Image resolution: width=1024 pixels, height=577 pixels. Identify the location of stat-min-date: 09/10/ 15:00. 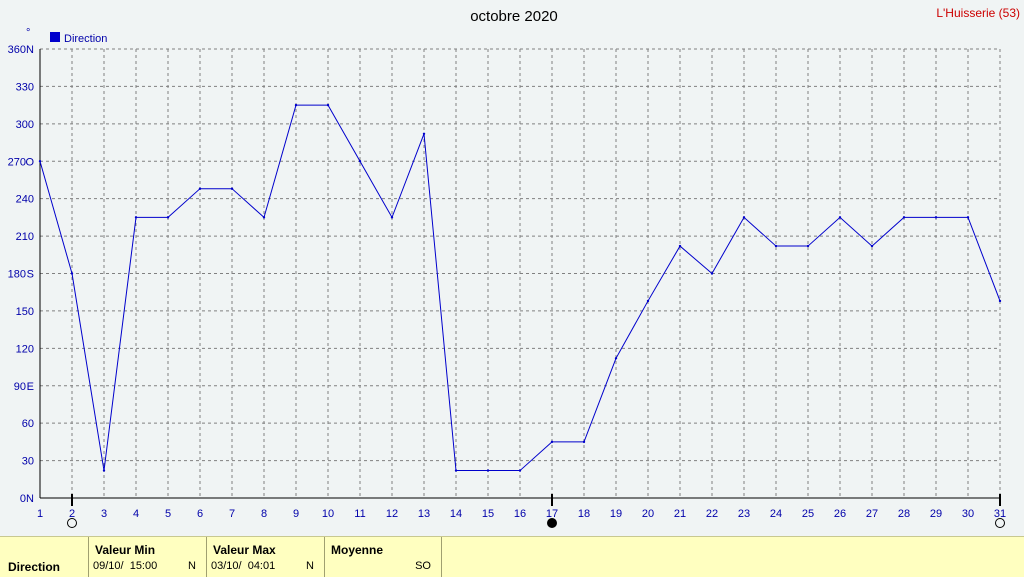
(125, 566).